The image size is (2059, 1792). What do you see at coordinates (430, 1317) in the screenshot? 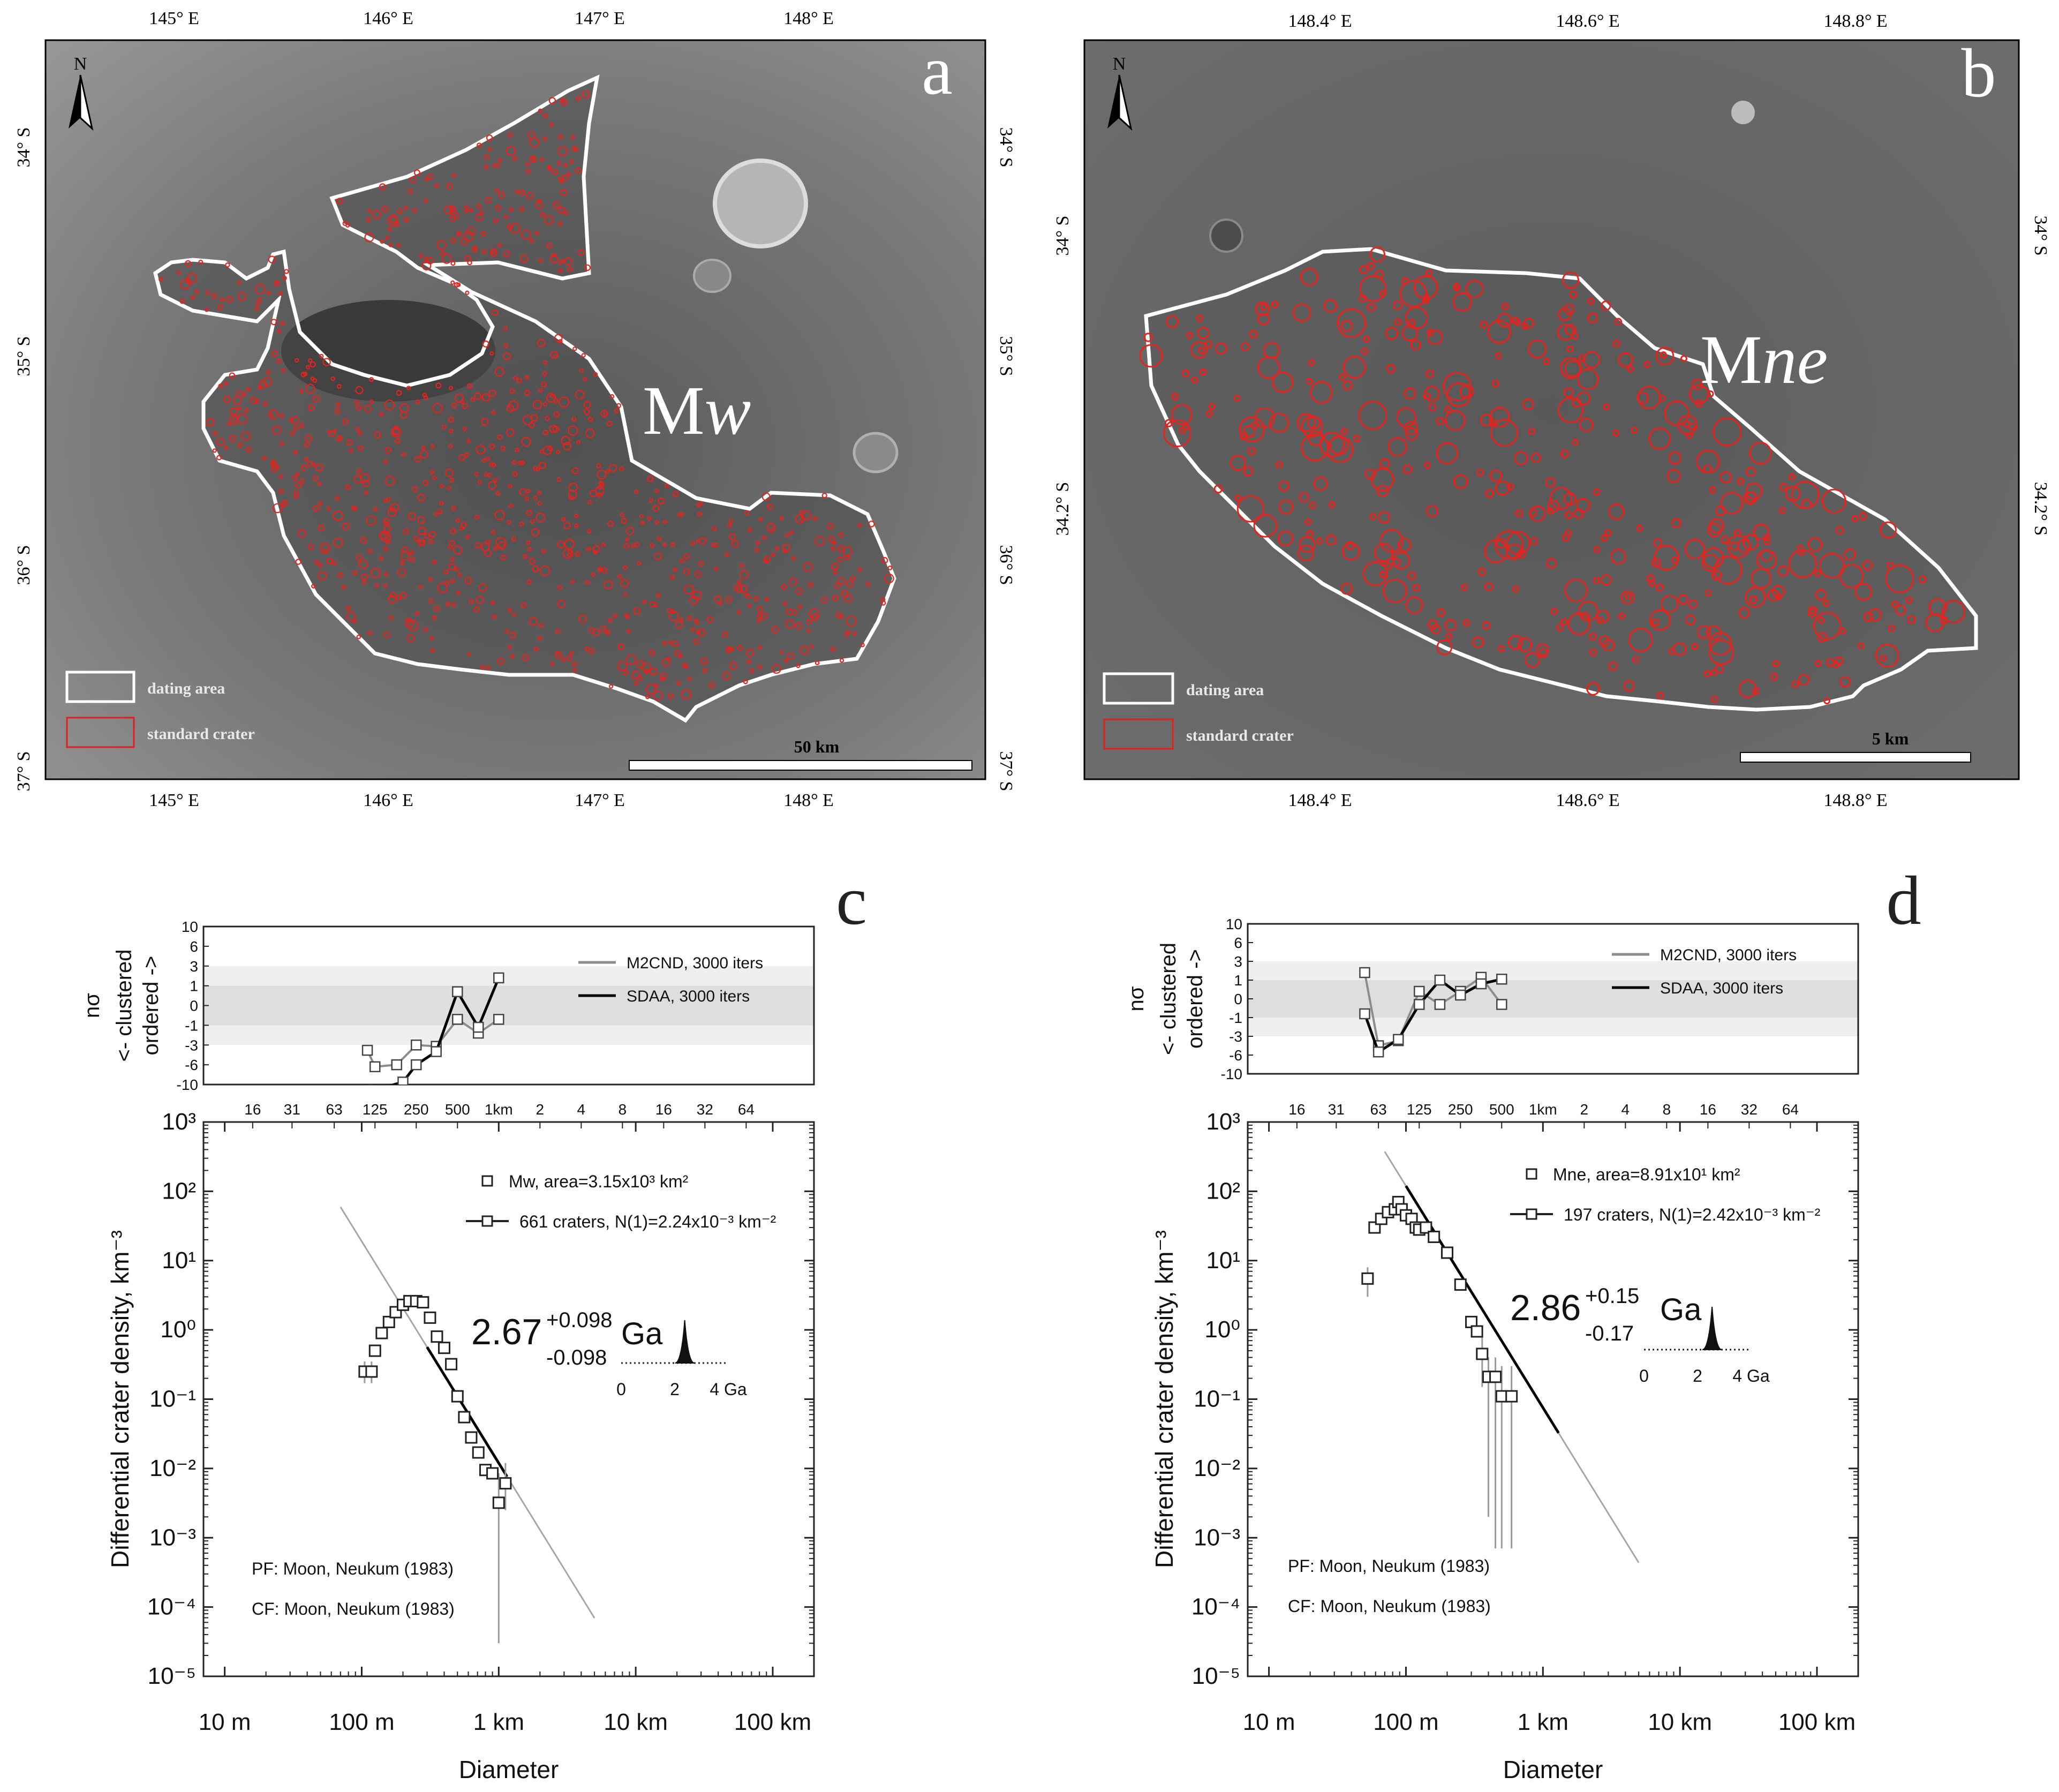
I see `data-point` at bounding box center [430, 1317].